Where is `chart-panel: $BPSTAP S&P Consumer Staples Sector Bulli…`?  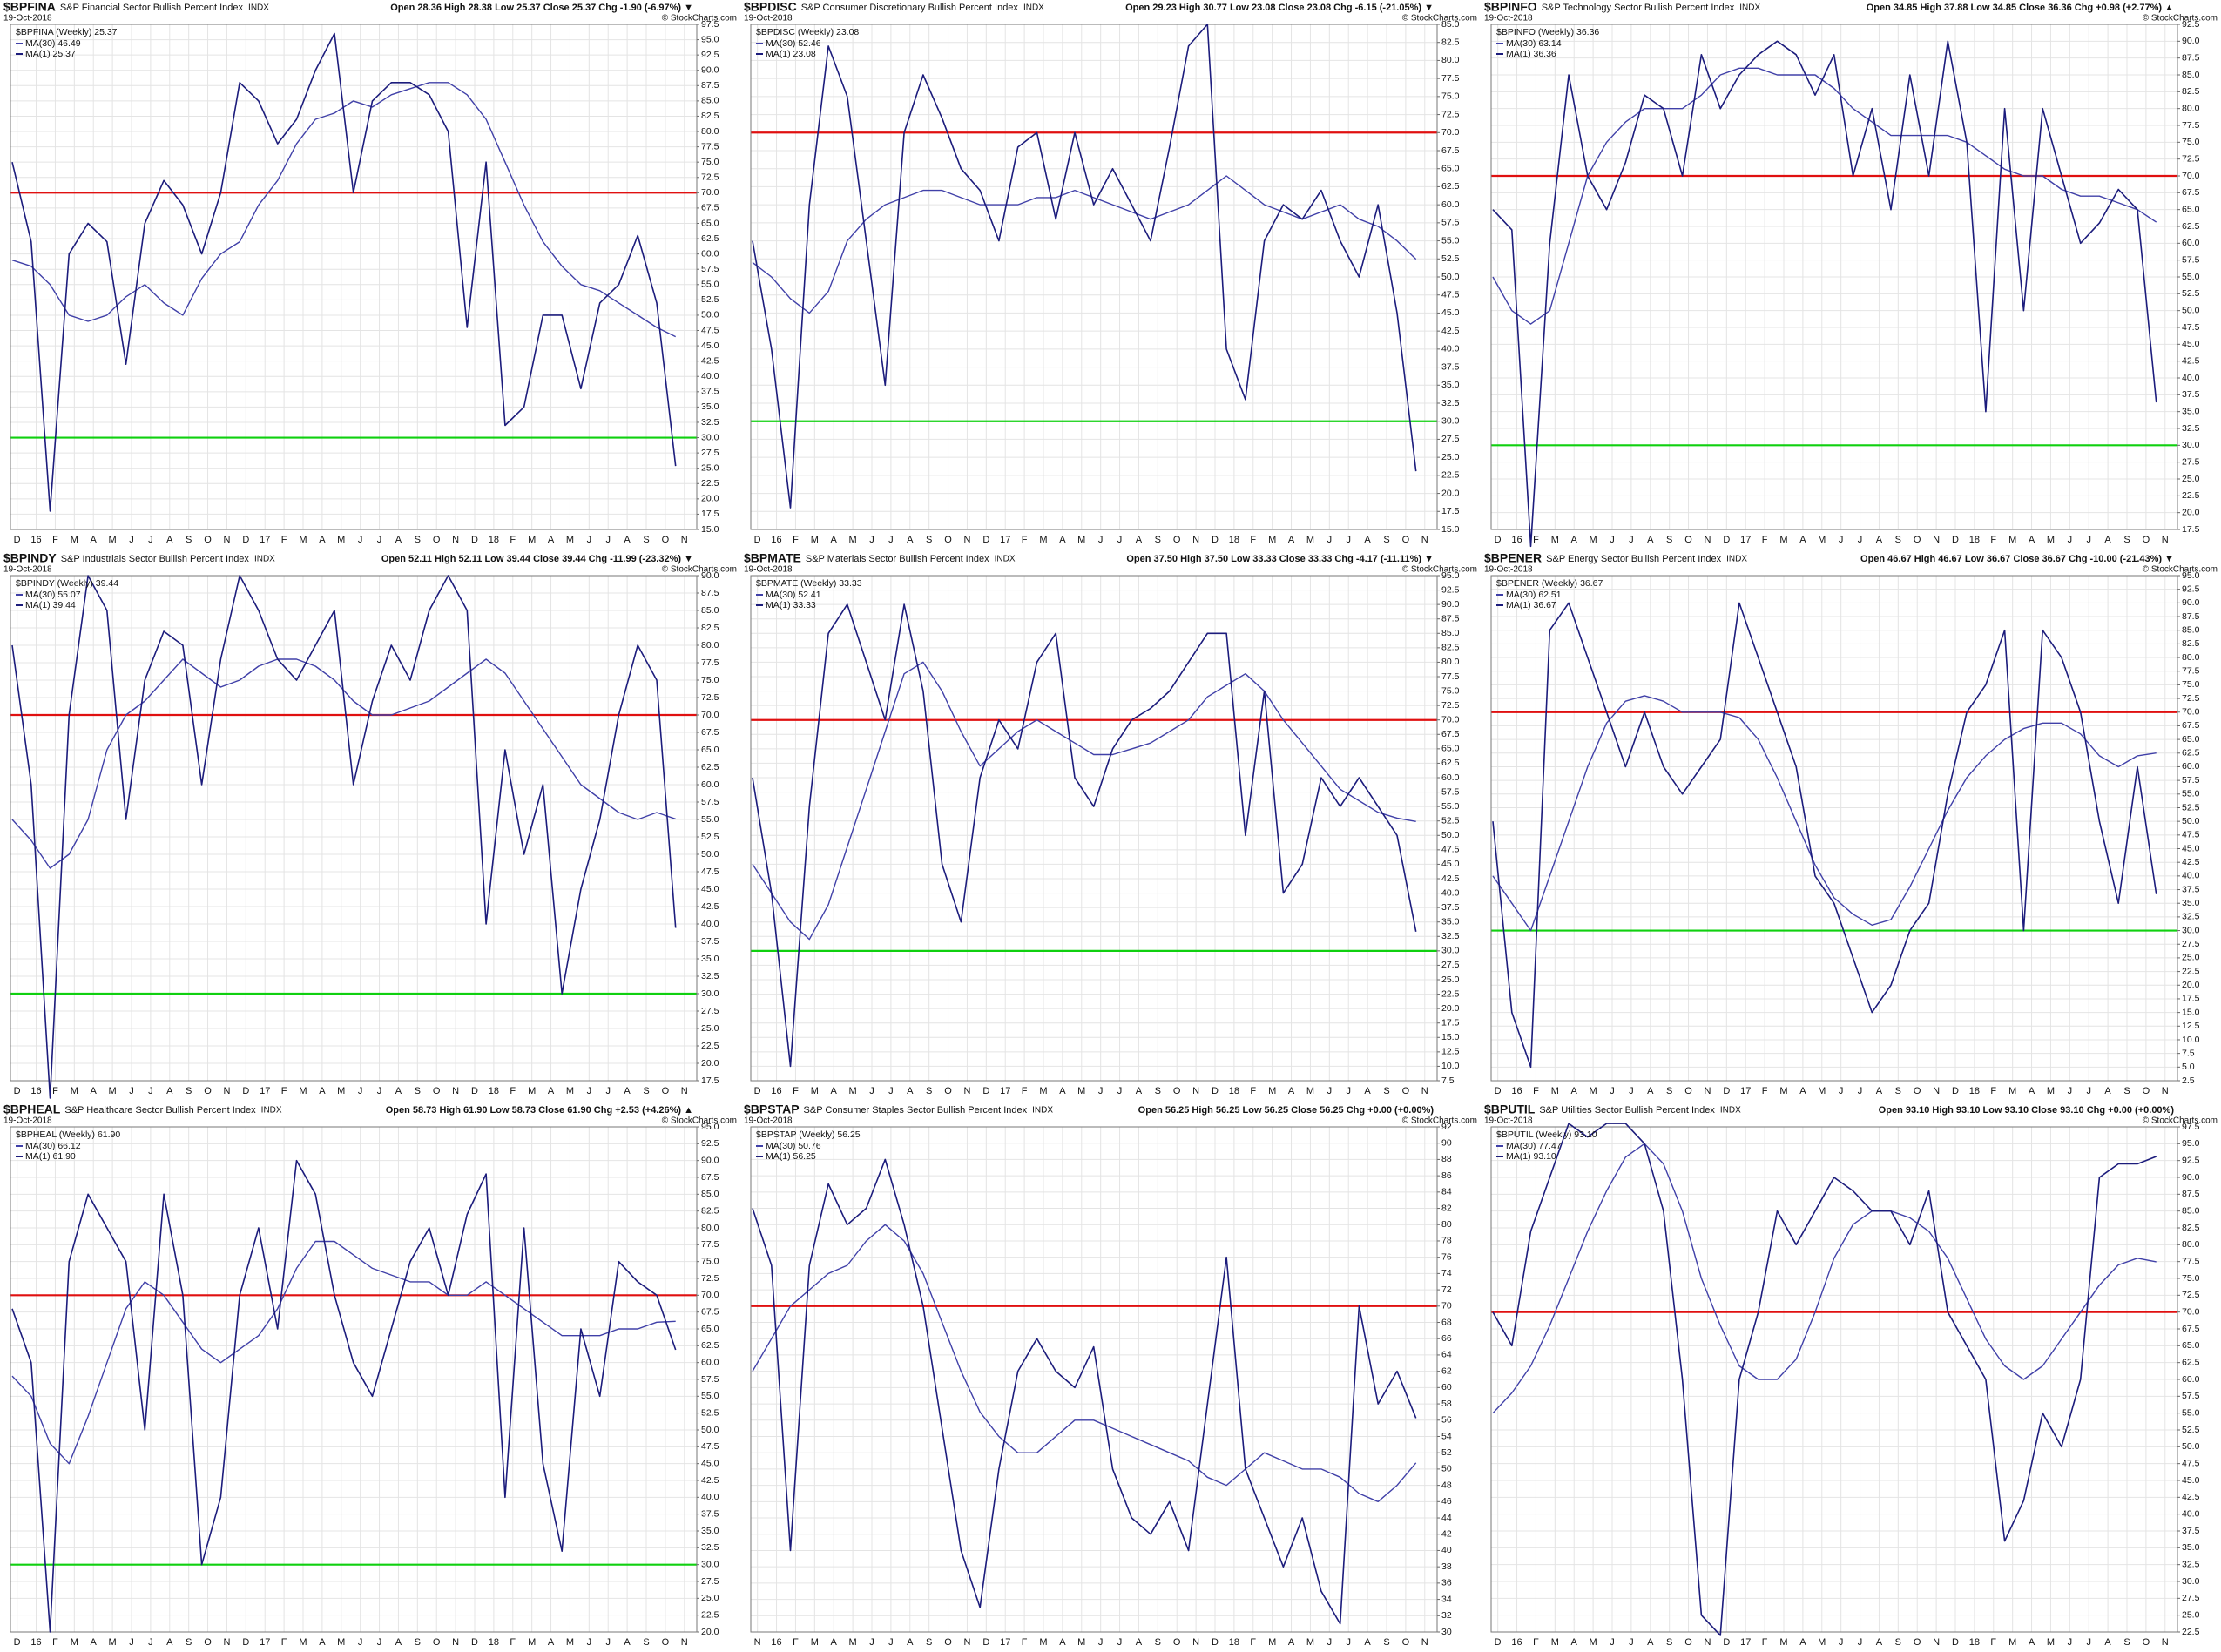 chart-panel: $BPSTAP S&P Consumer Staples Sector Bulli… is located at coordinates (1110, 1377).